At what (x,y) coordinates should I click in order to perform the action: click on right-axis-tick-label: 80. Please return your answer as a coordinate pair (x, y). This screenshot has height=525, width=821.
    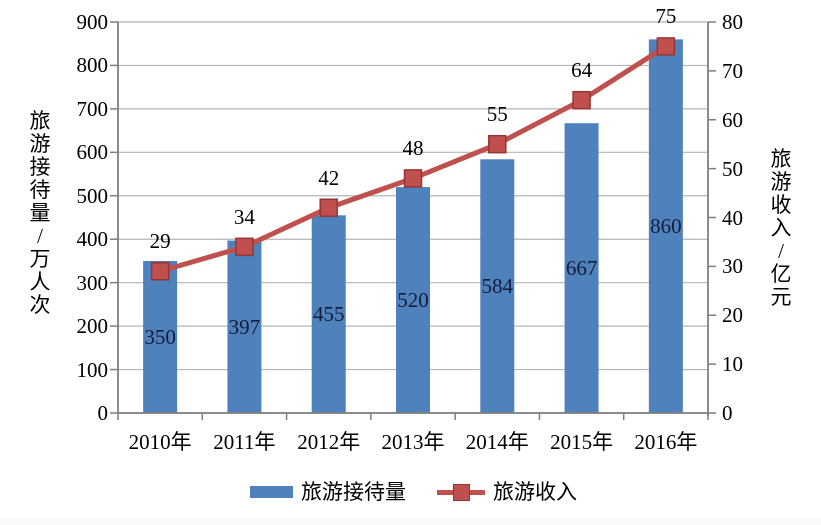
    Looking at the image, I should click on (732, 22).